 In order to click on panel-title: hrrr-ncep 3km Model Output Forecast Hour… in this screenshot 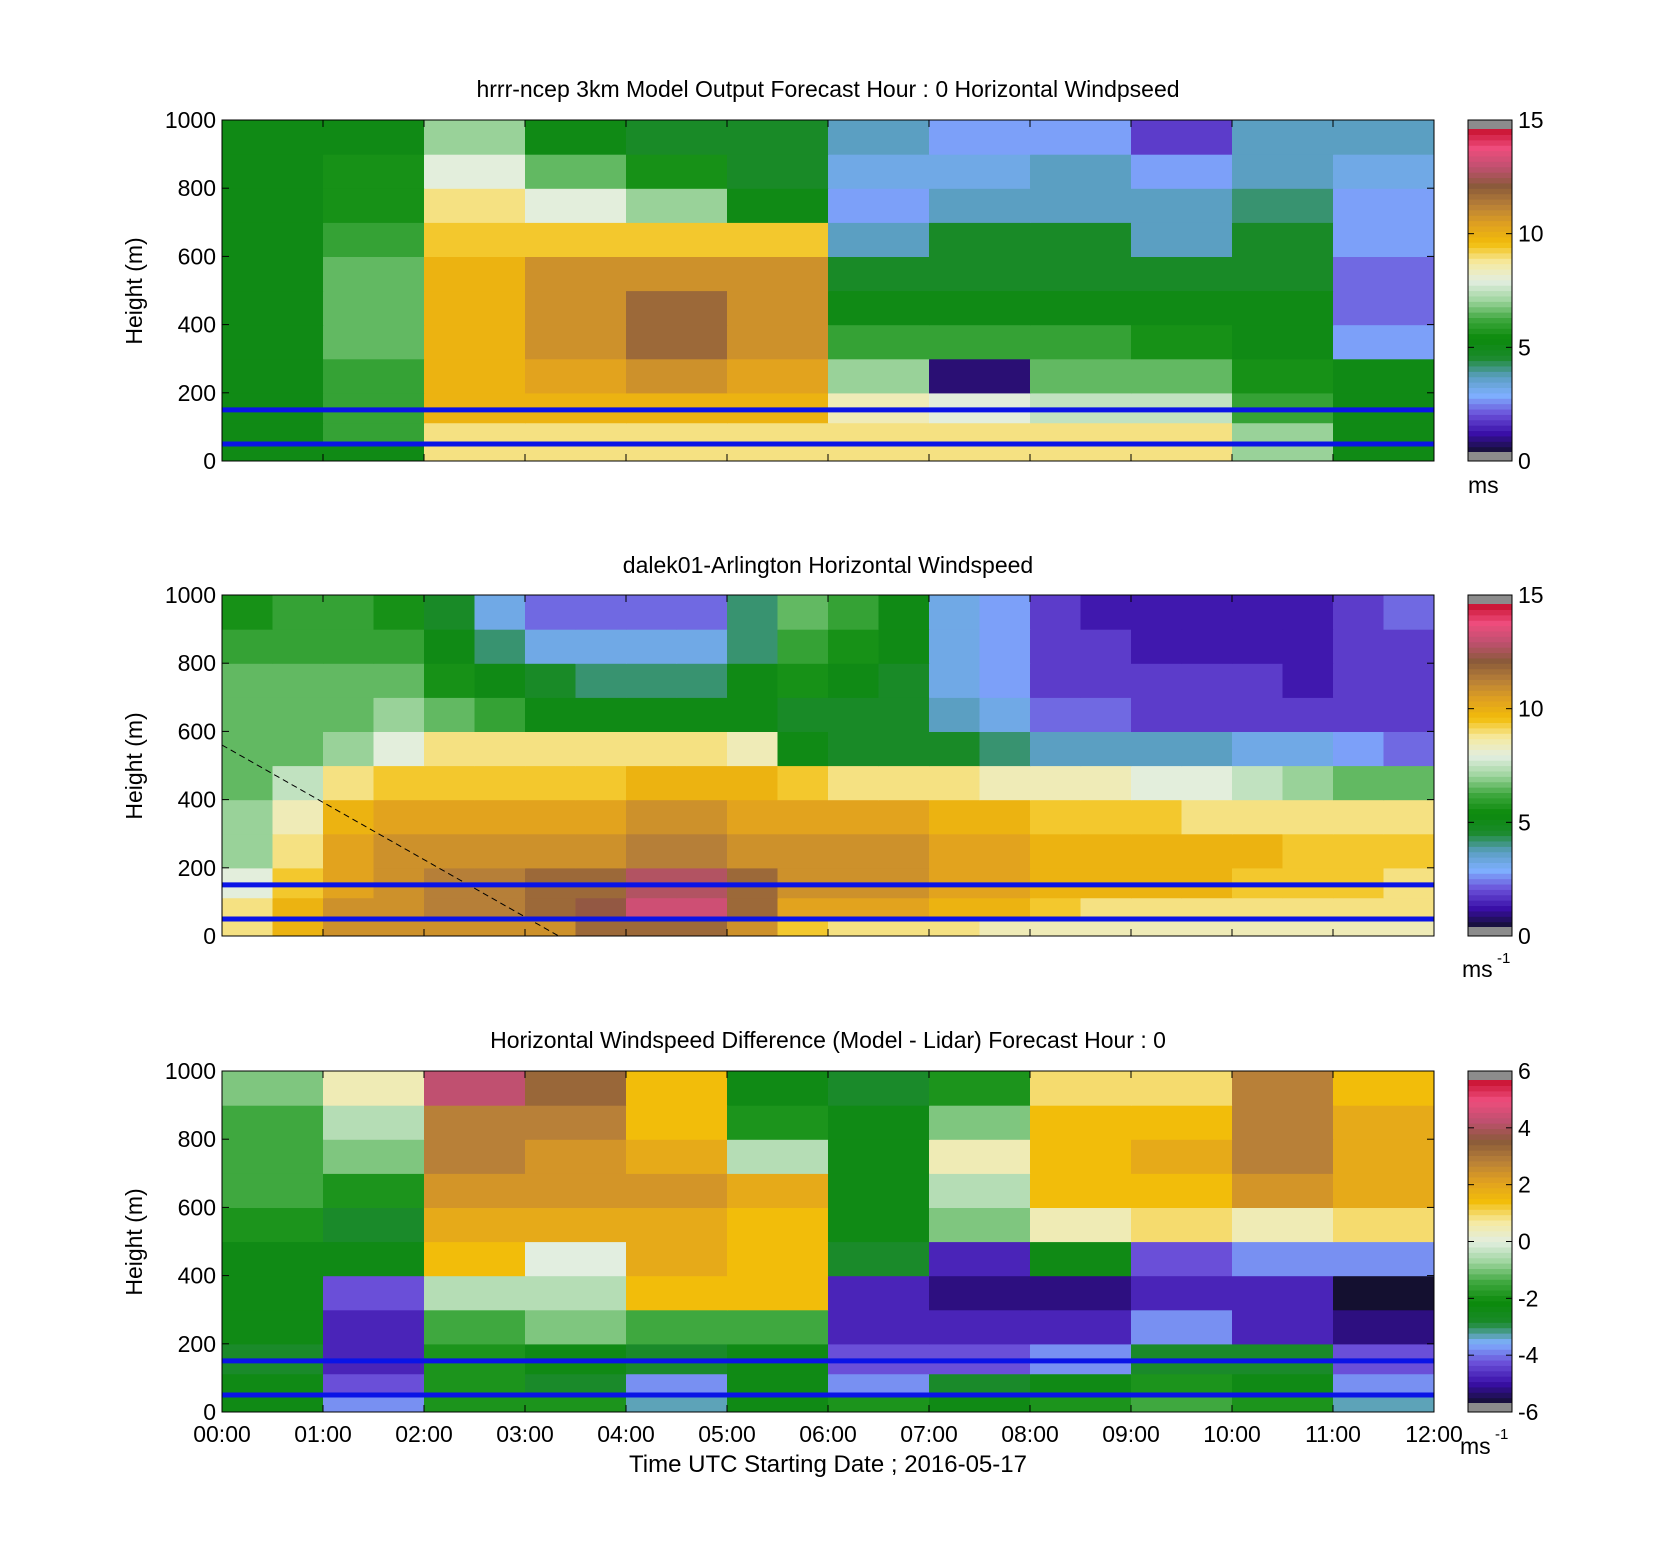, I will do `click(827, 89)`.